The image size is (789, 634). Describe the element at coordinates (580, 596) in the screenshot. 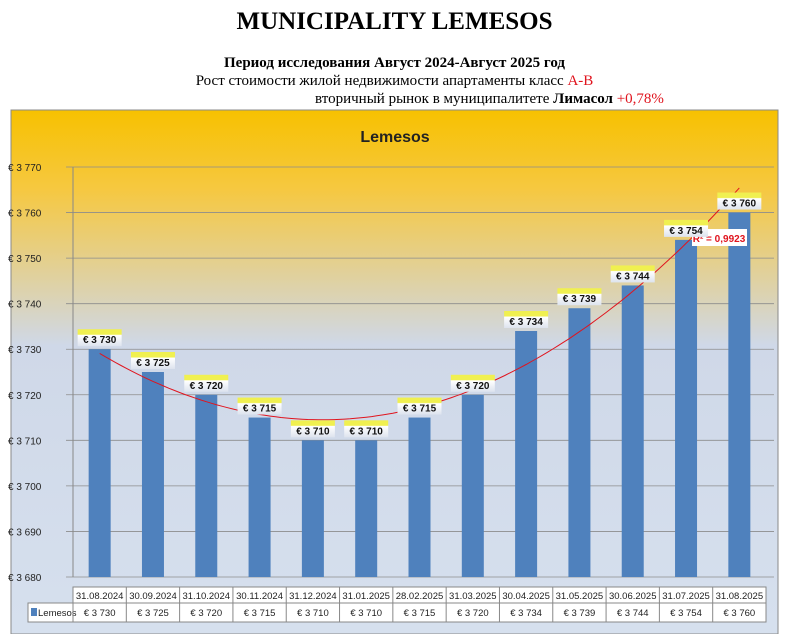

I see `x-tick-label: 31.05.2025` at that location.